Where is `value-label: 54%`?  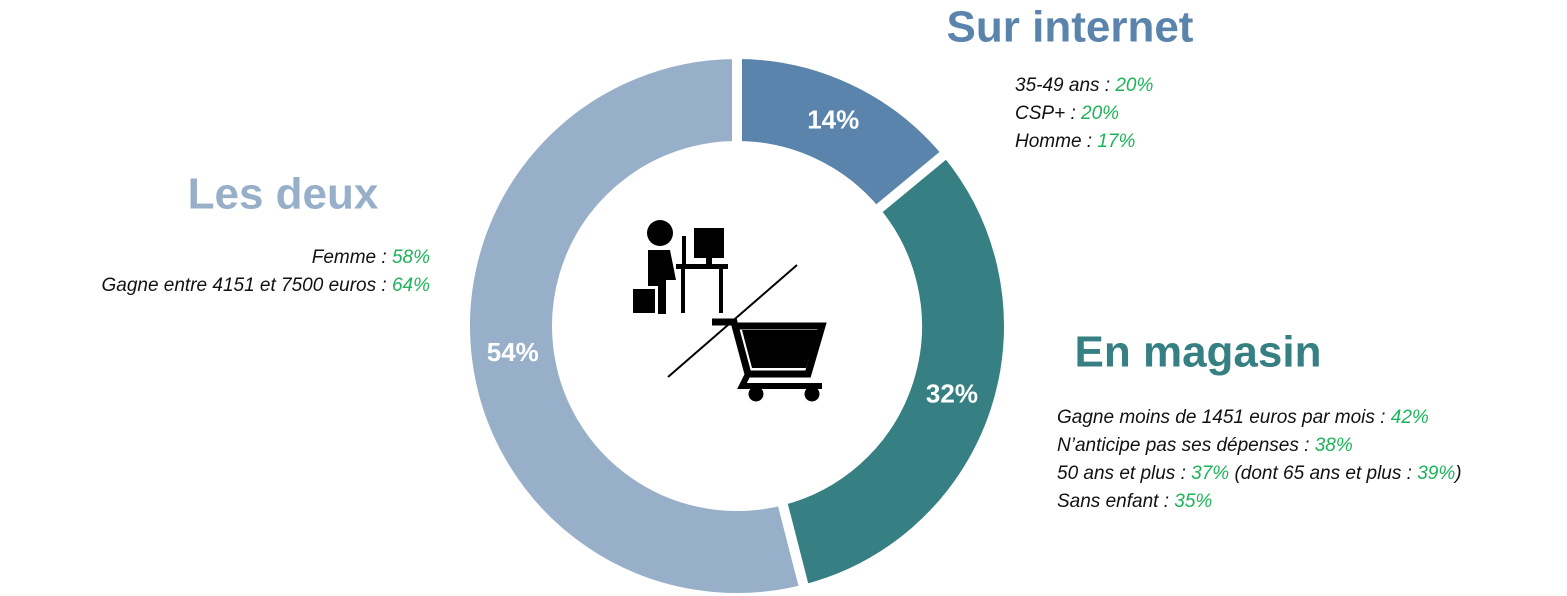 value-label: 54% is located at coordinates (513, 352).